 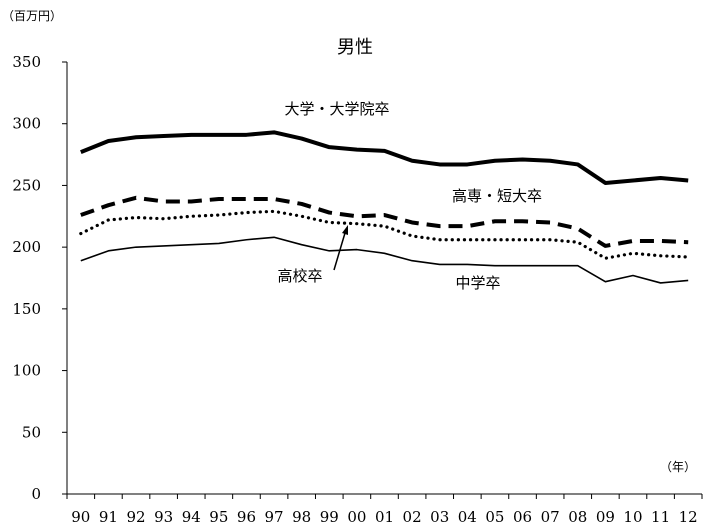 What do you see at coordinates (301, 517) in the screenshot?
I see `x-tick-label: 98` at bounding box center [301, 517].